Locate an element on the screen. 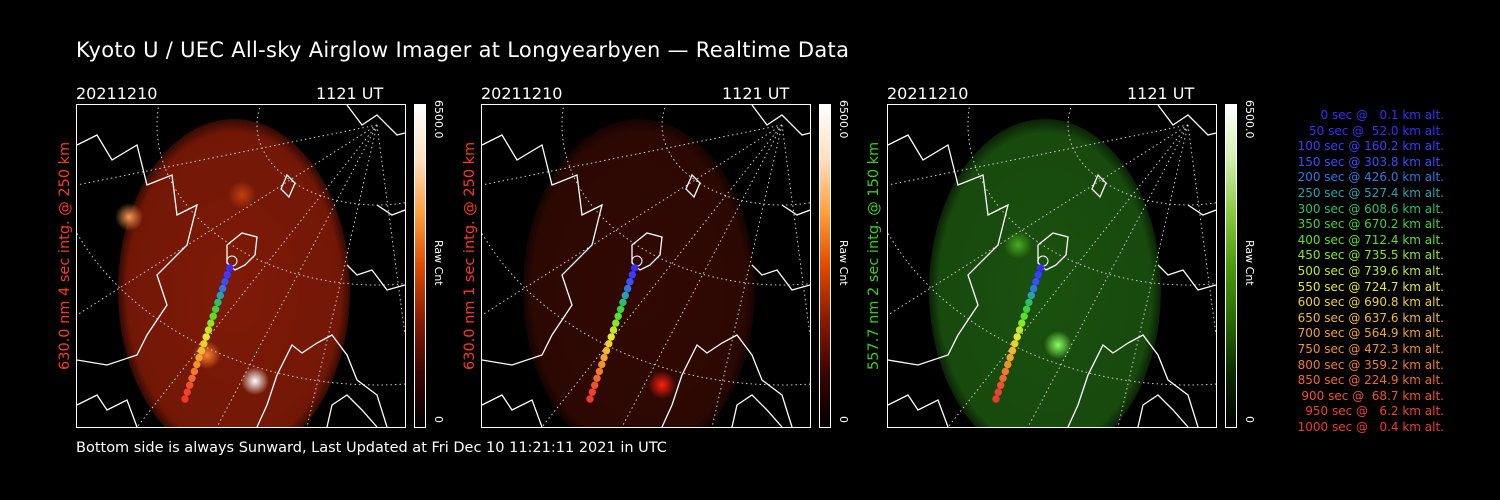  panel-1-date: 20211210 is located at coordinates (117, 93).